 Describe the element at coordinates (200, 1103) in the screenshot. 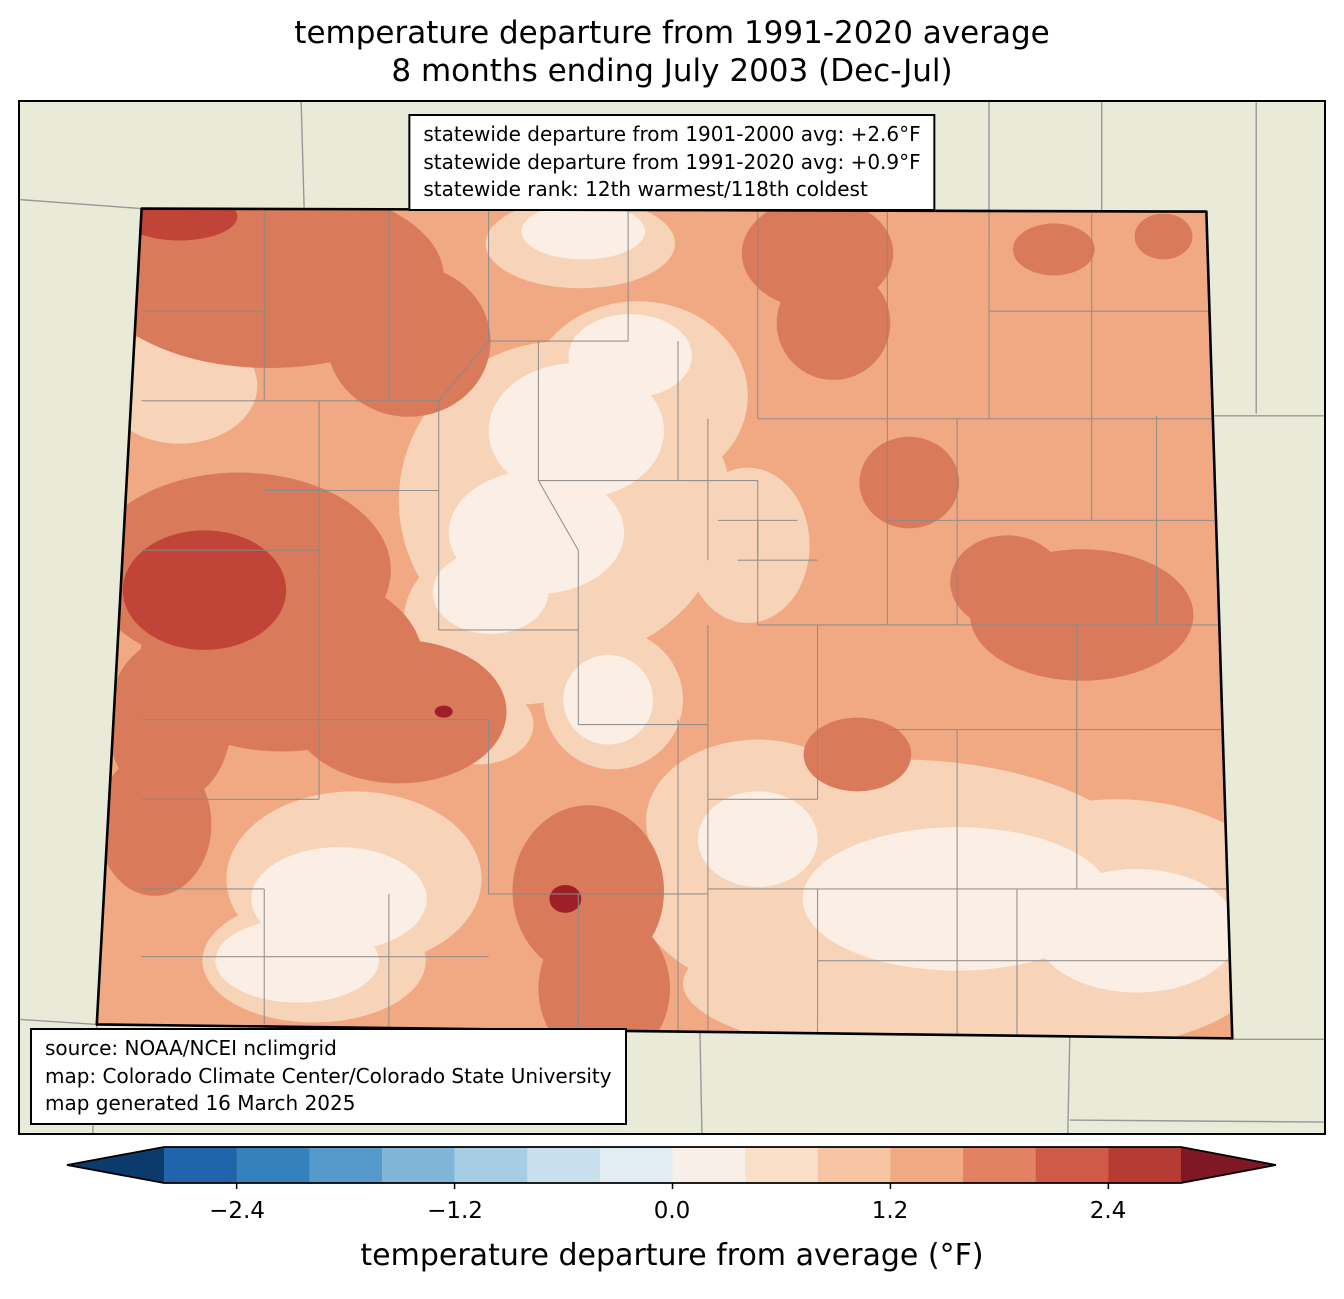

I see `source-line-3: map generated 16 March 2025` at that location.